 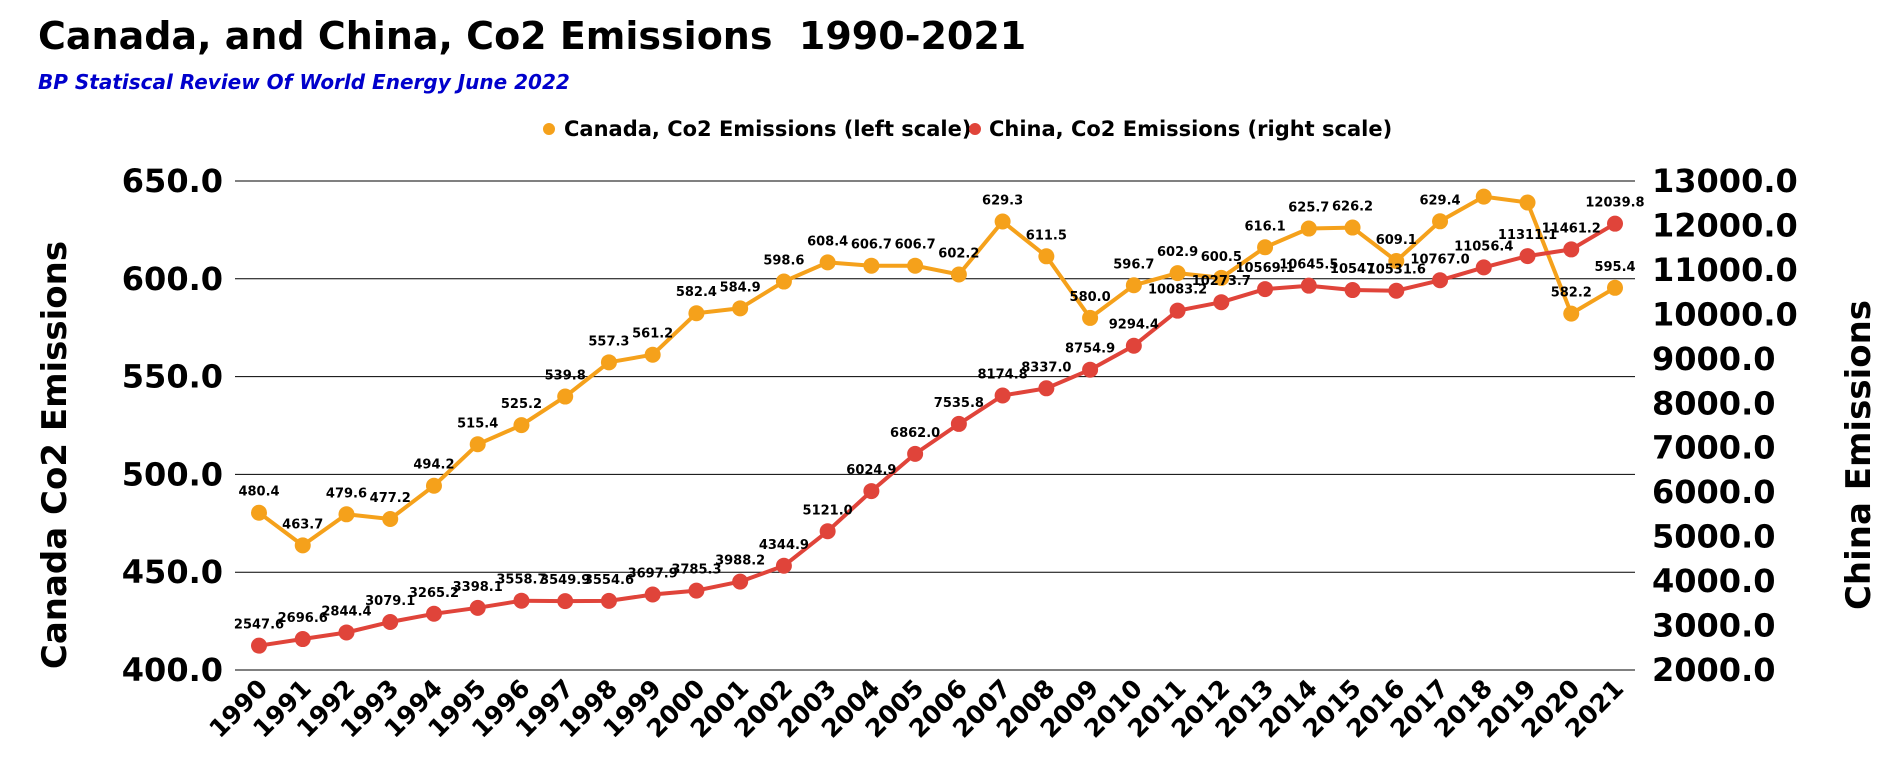 What do you see at coordinates (565, 376) in the screenshot?
I see `data-label-canada: 539.8` at bounding box center [565, 376].